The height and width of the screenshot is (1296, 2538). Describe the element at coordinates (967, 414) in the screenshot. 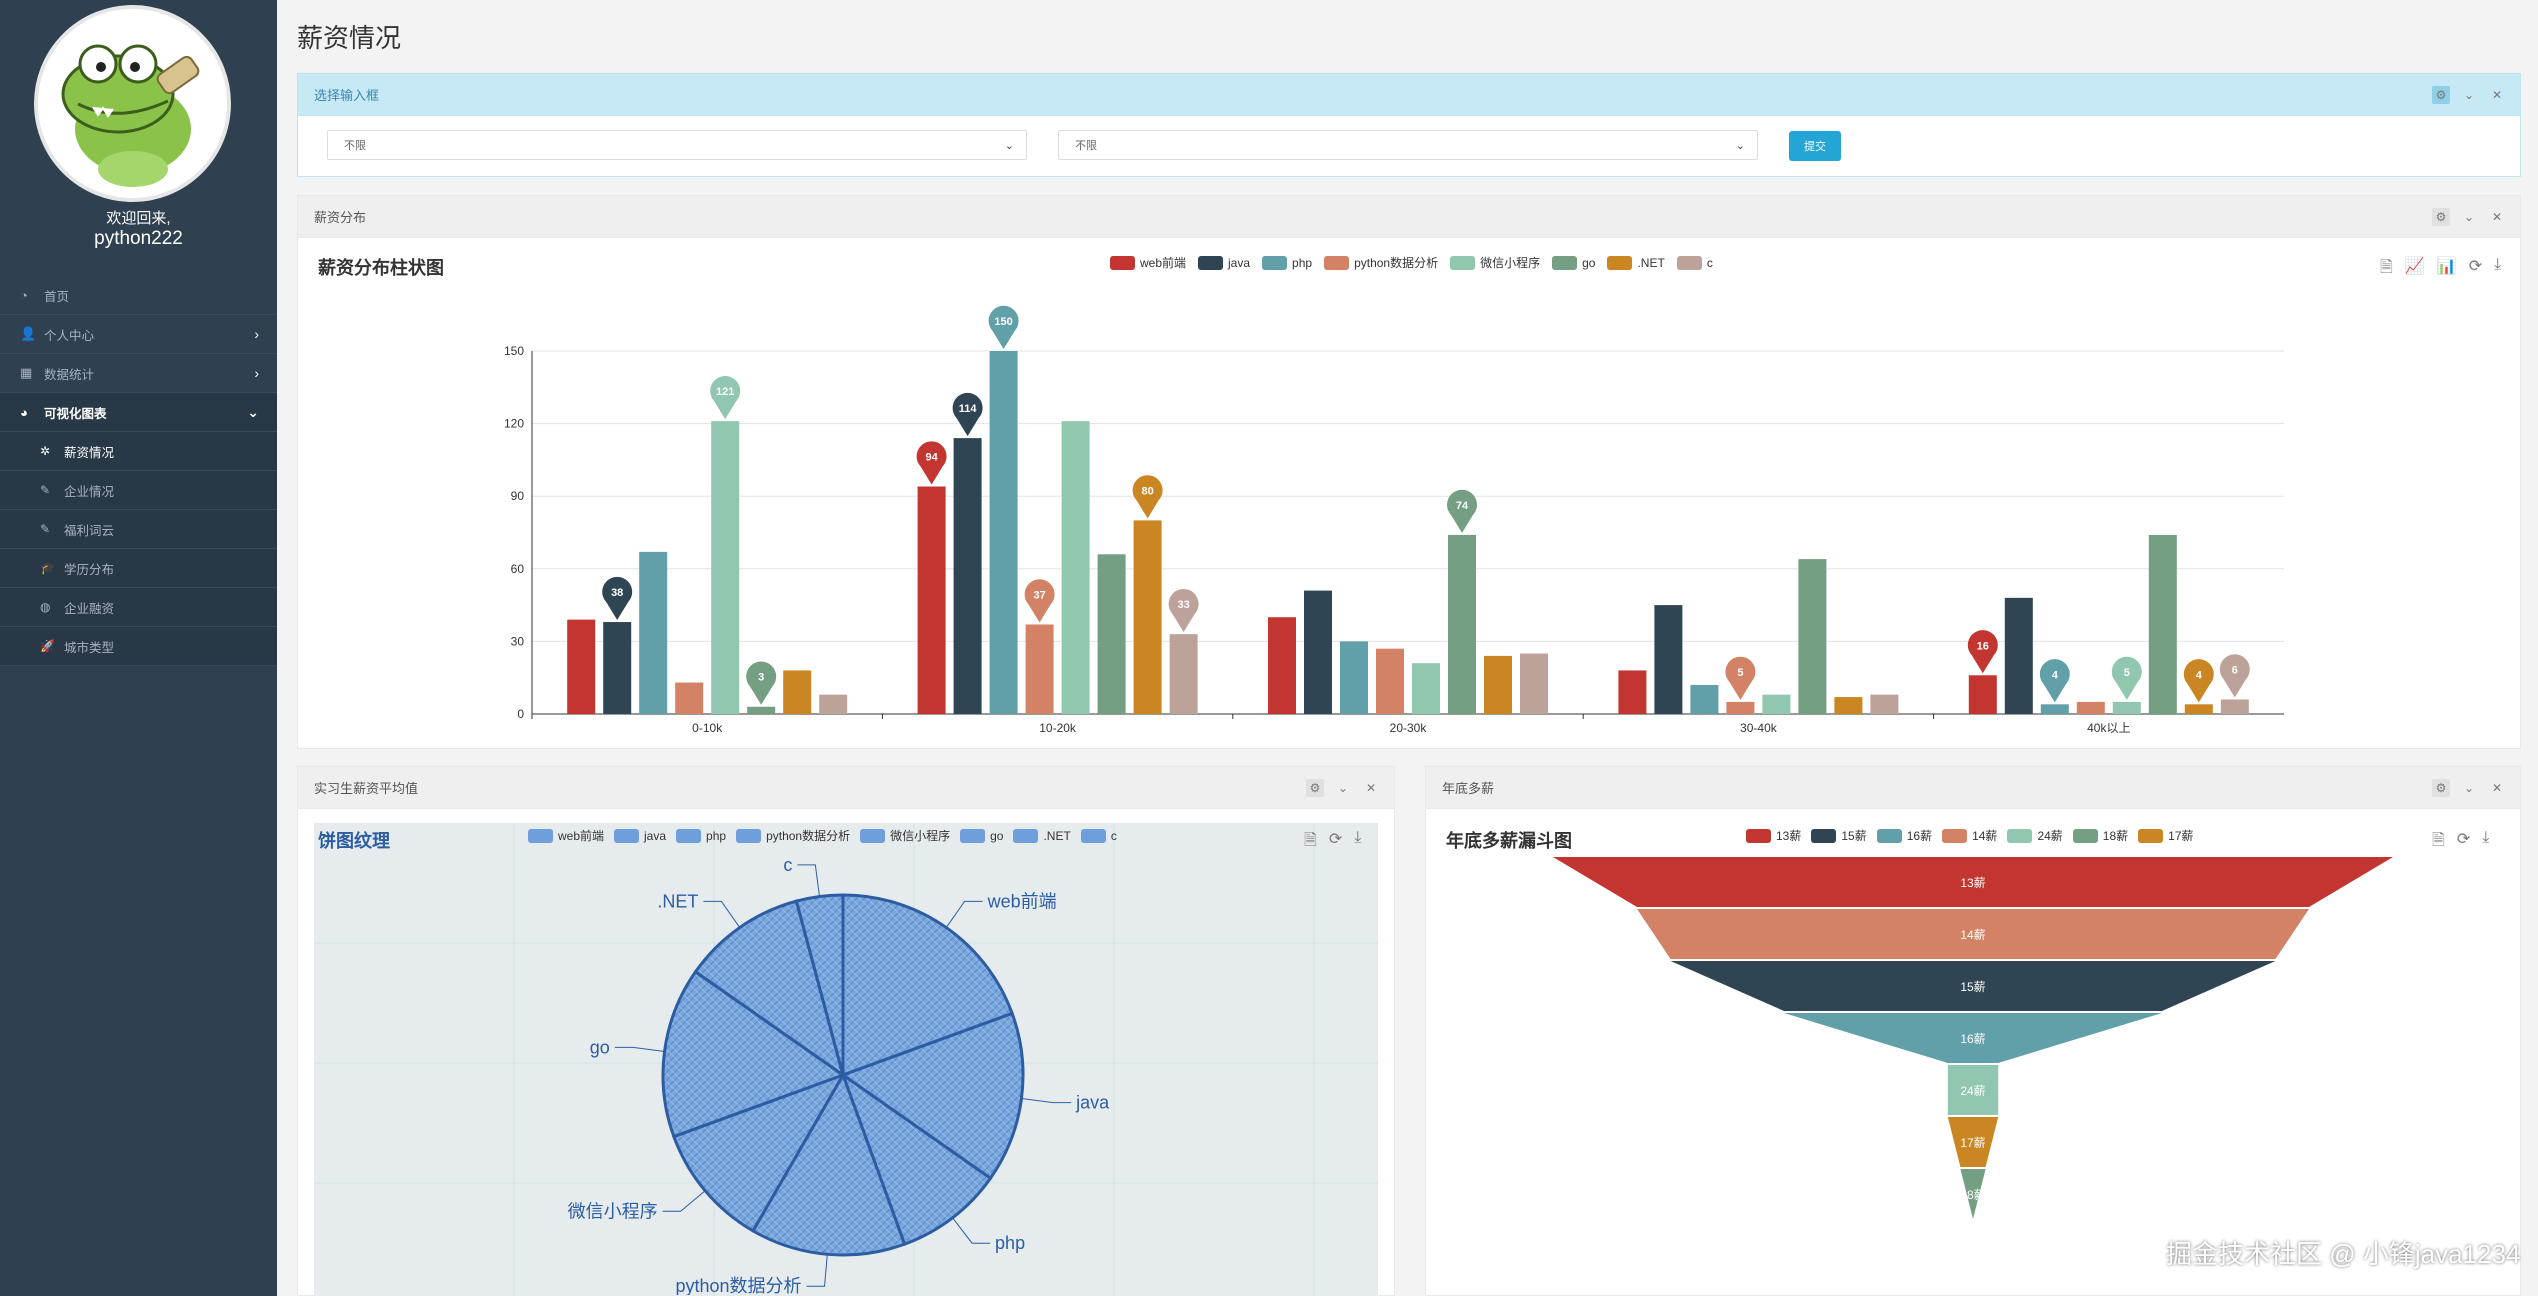

I see `data-pin: 114` at that location.